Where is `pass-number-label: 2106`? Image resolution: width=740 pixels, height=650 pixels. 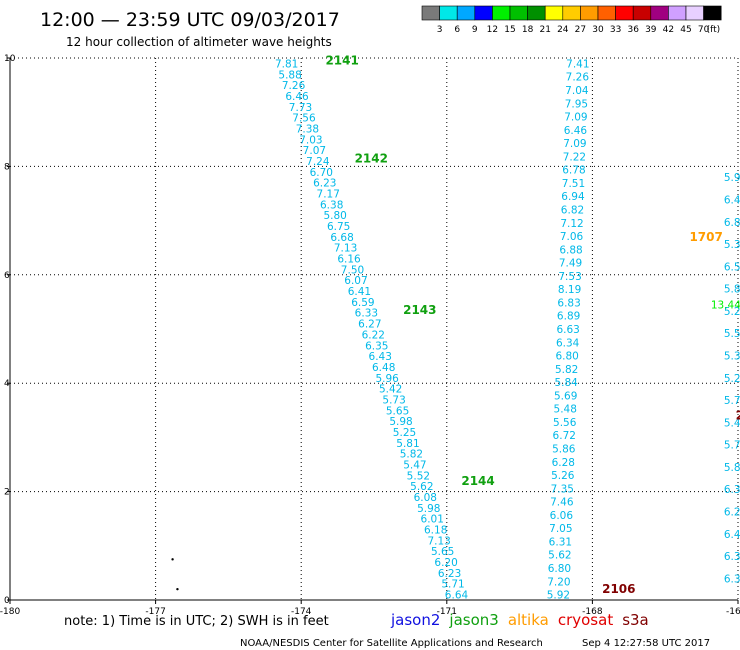 pass-number-label: 2106 is located at coordinates (618, 589).